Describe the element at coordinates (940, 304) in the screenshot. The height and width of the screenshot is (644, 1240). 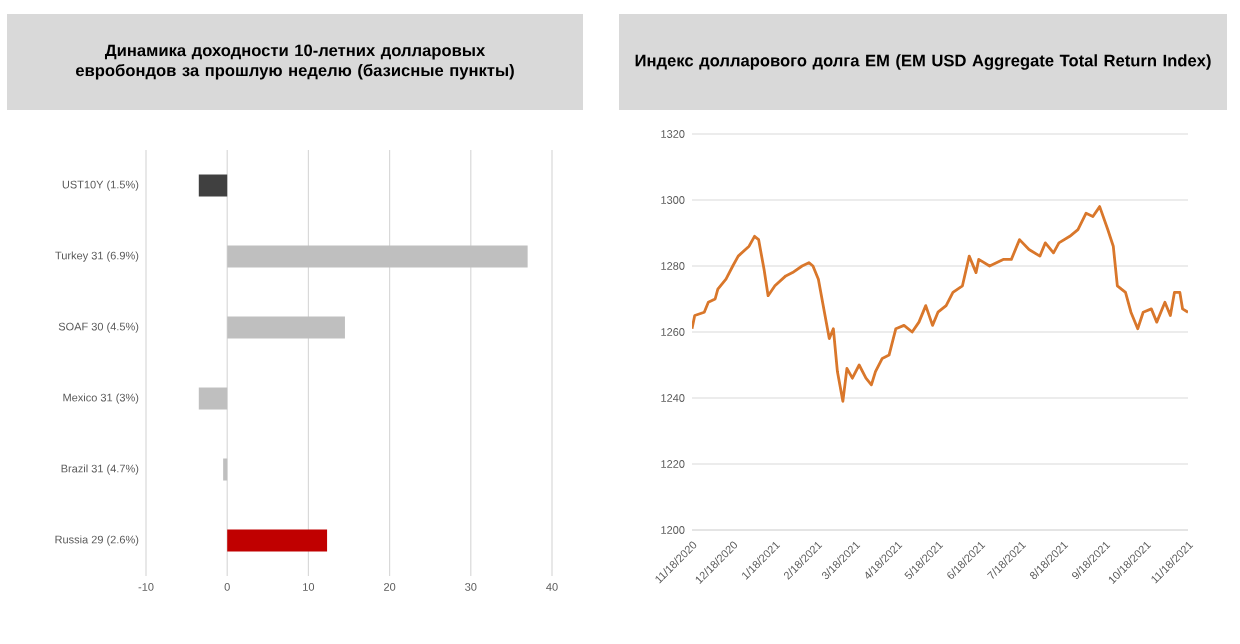
I see `line-series` at that location.